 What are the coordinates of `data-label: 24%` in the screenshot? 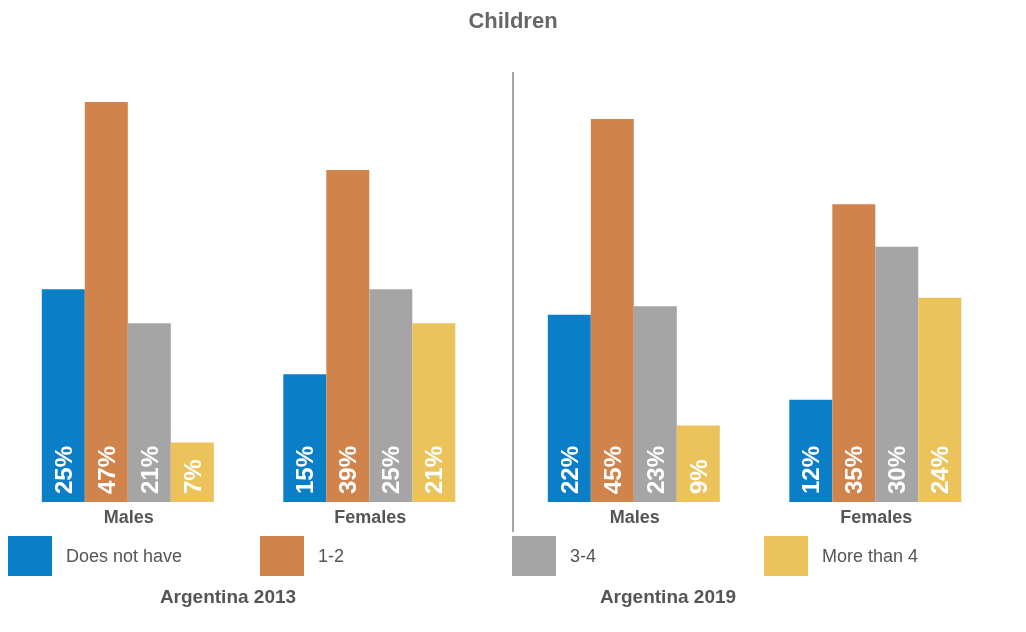 It's located at (940, 469).